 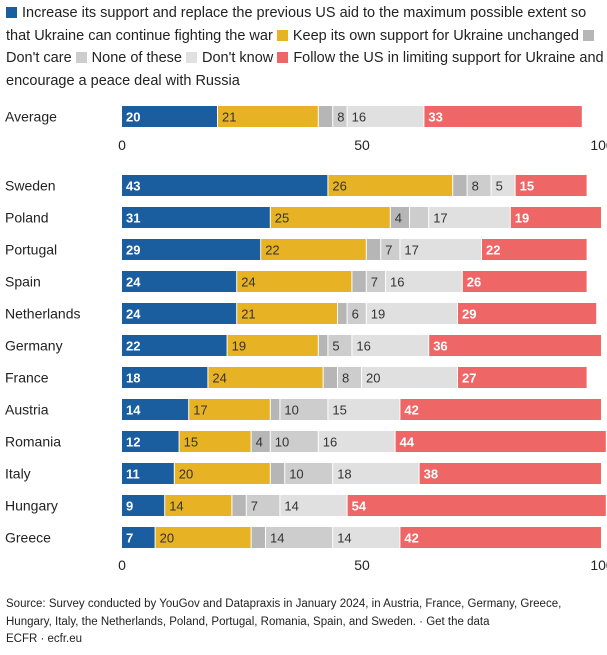 What do you see at coordinates (407, 442) in the screenshot?
I see `data-label: 44` at bounding box center [407, 442].